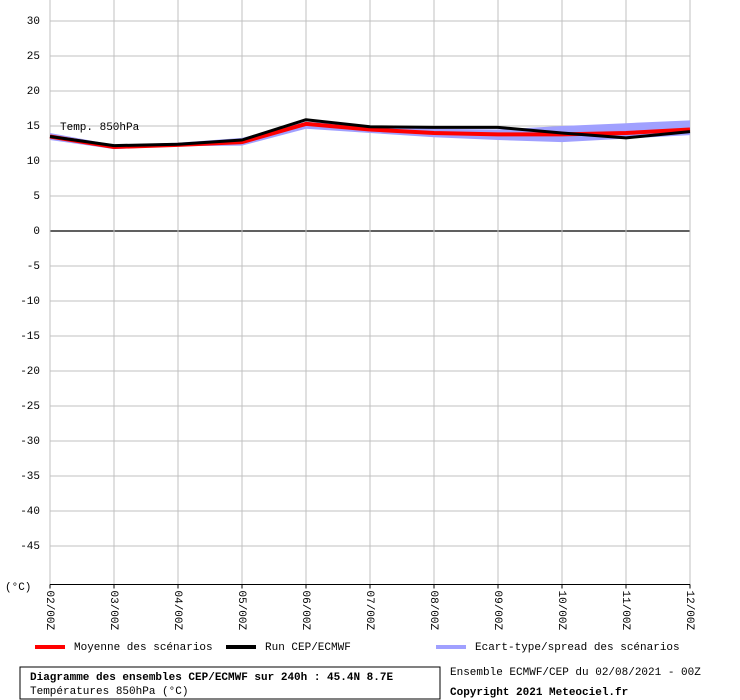 Image resolution: width=740 pixels, height=700 pixels. What do you see at coordinates (370, 133) in the screenshot?
I see `series-line` at bounding box center [370, 133].